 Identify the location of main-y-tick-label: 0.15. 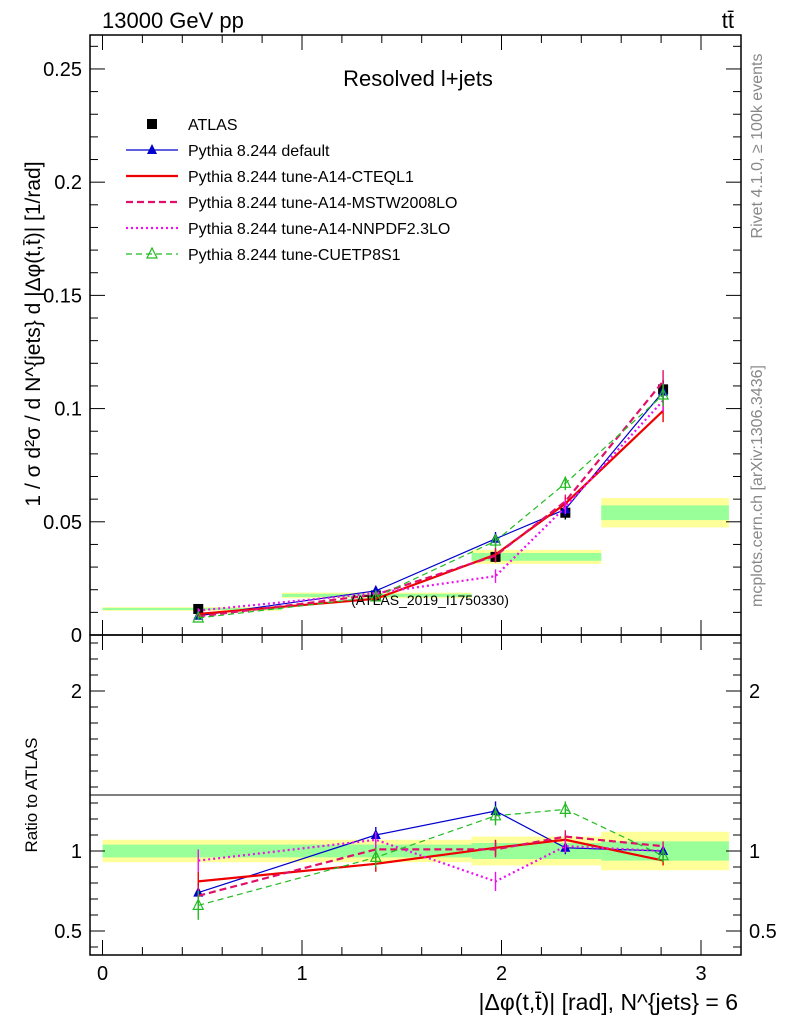
(62, 296).